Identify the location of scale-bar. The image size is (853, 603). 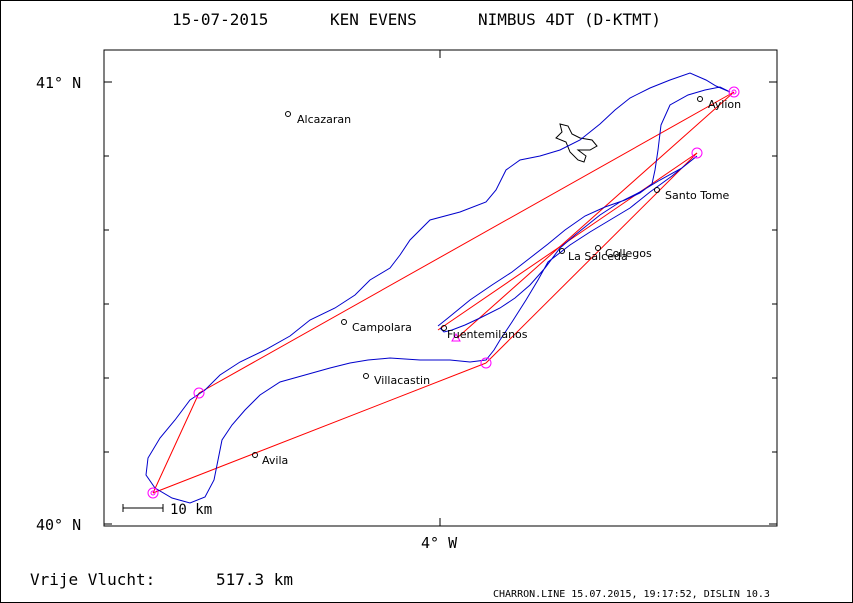
(143, 508).